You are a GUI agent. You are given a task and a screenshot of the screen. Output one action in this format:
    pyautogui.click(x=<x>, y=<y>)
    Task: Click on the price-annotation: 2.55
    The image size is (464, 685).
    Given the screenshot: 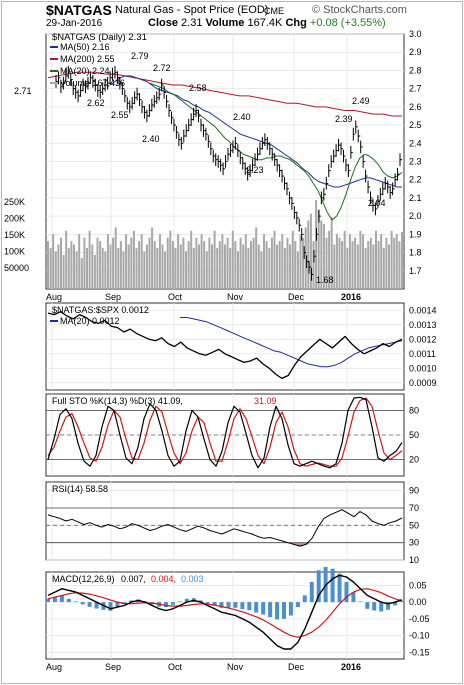 What is the action you would take?
    pyautogui.click(x=120, y=115)
    